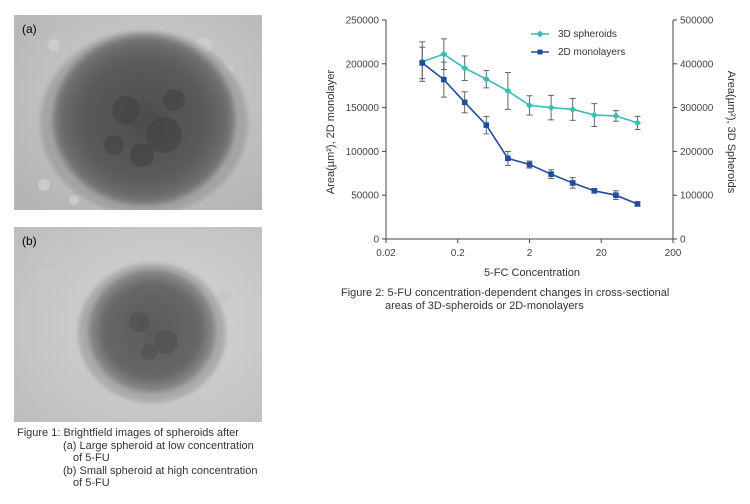 This screenshot has width=750, height=504. I want to click on panel-b-label: (b), so click(29, 241).